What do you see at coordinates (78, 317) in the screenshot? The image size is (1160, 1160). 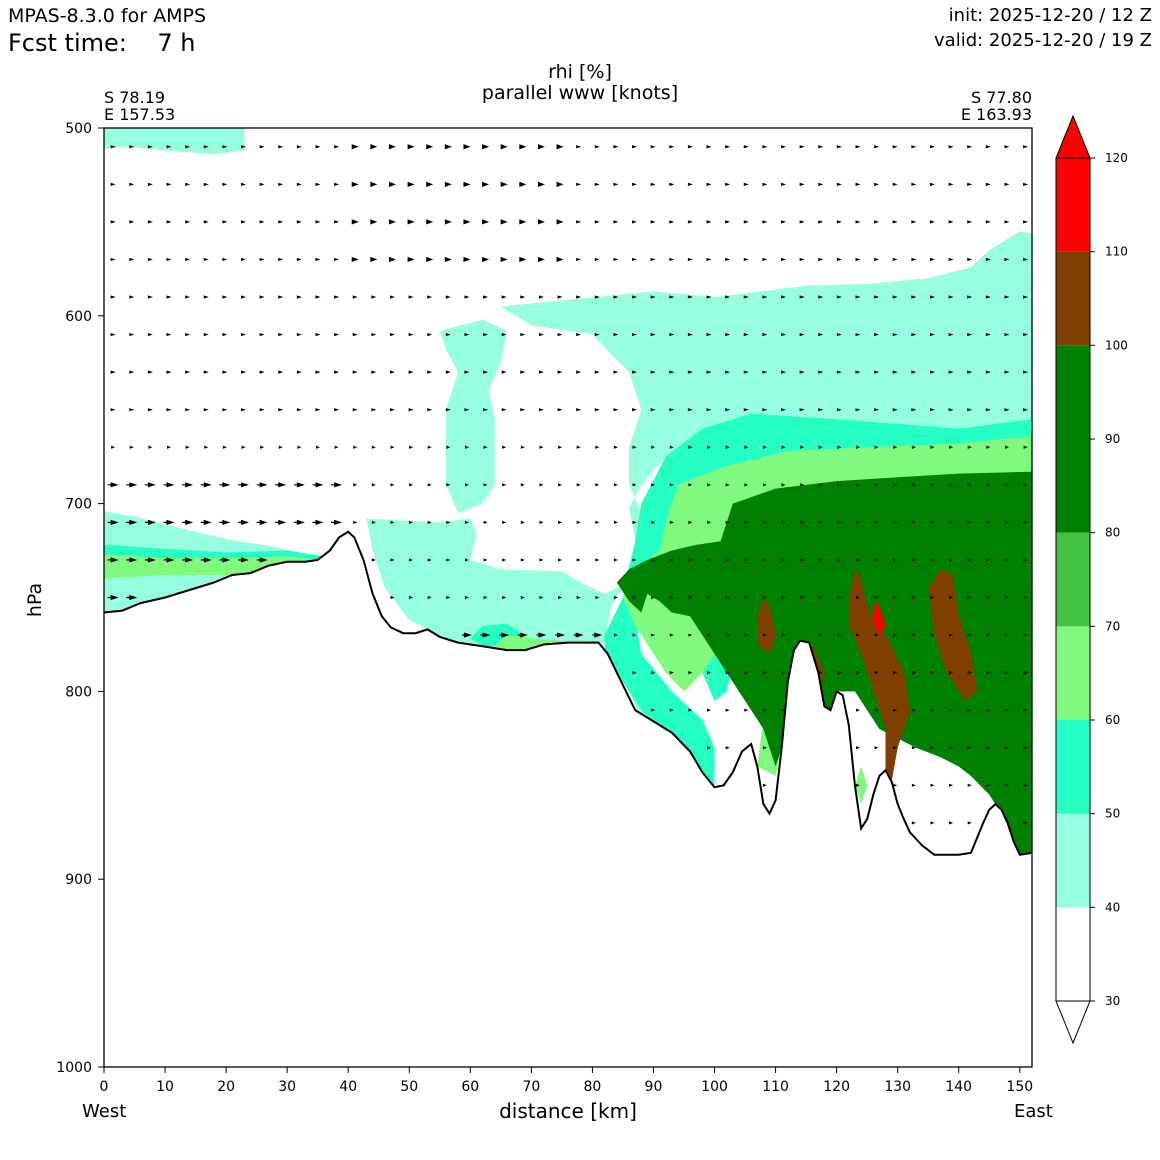 I see `y-tick-label: 600` at bounding box center [78, 317].